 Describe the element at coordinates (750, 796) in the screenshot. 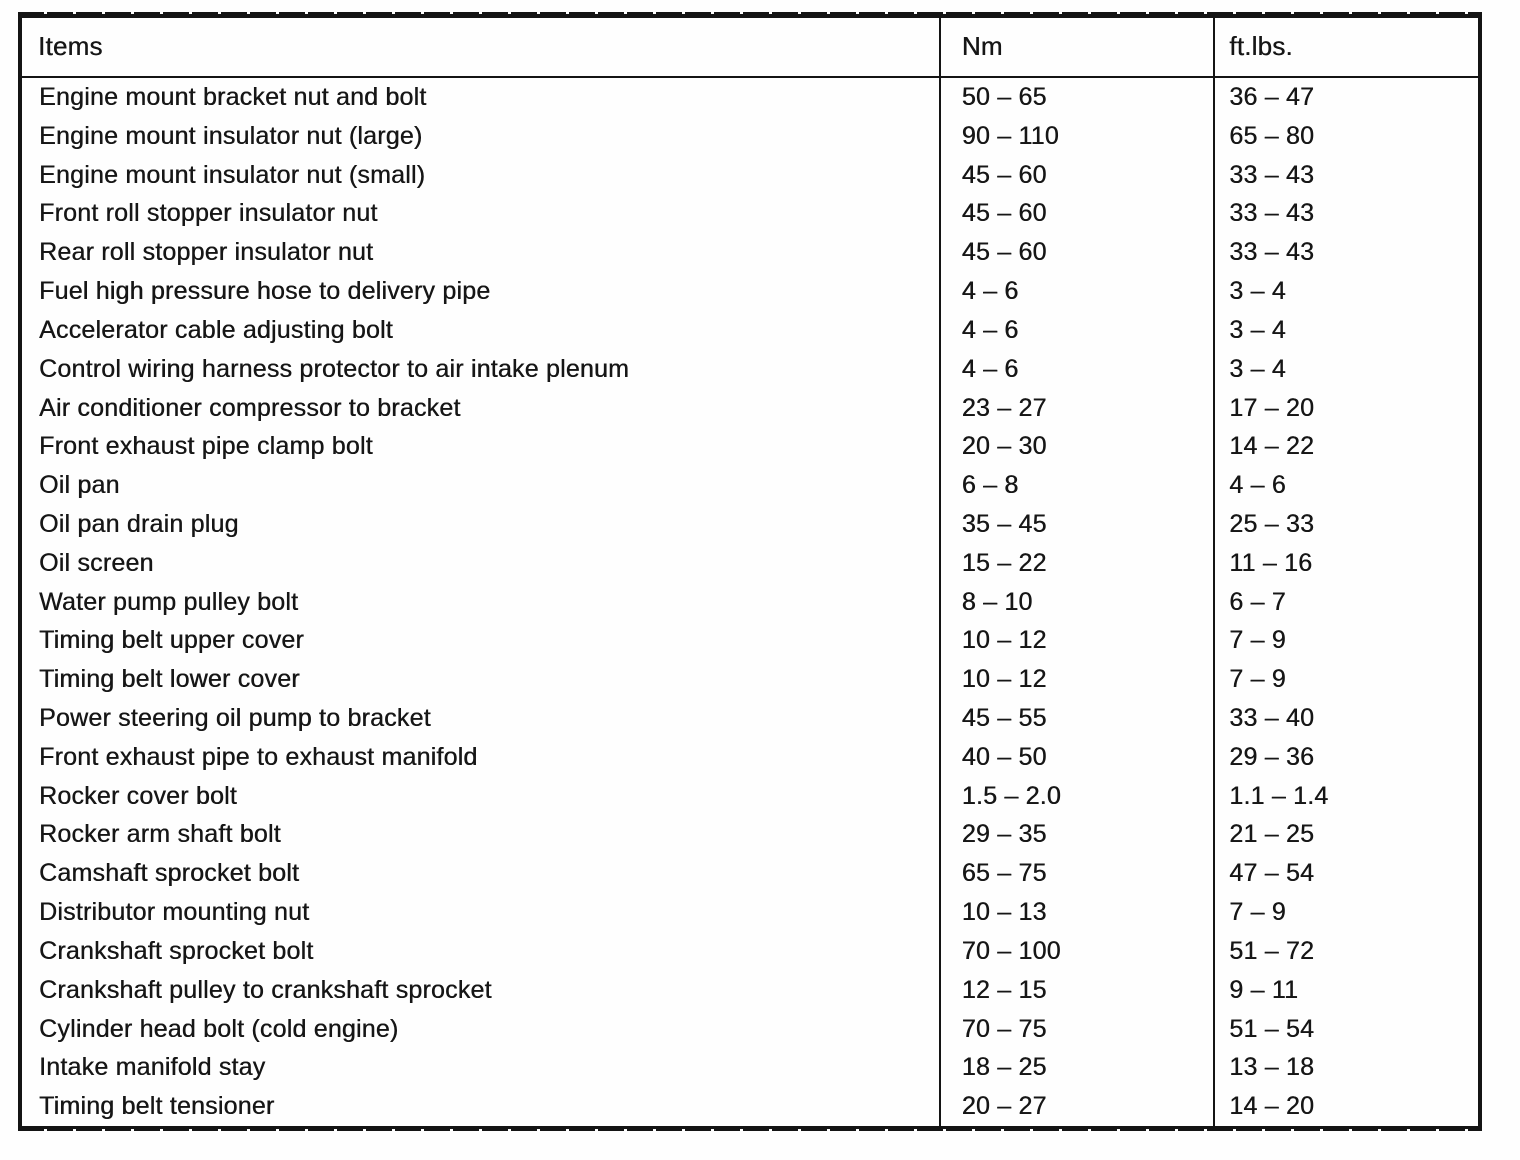

I see `table-row: Rocker cover bolt 1.5 – 2.0 1.1 – 1.4` at that location.